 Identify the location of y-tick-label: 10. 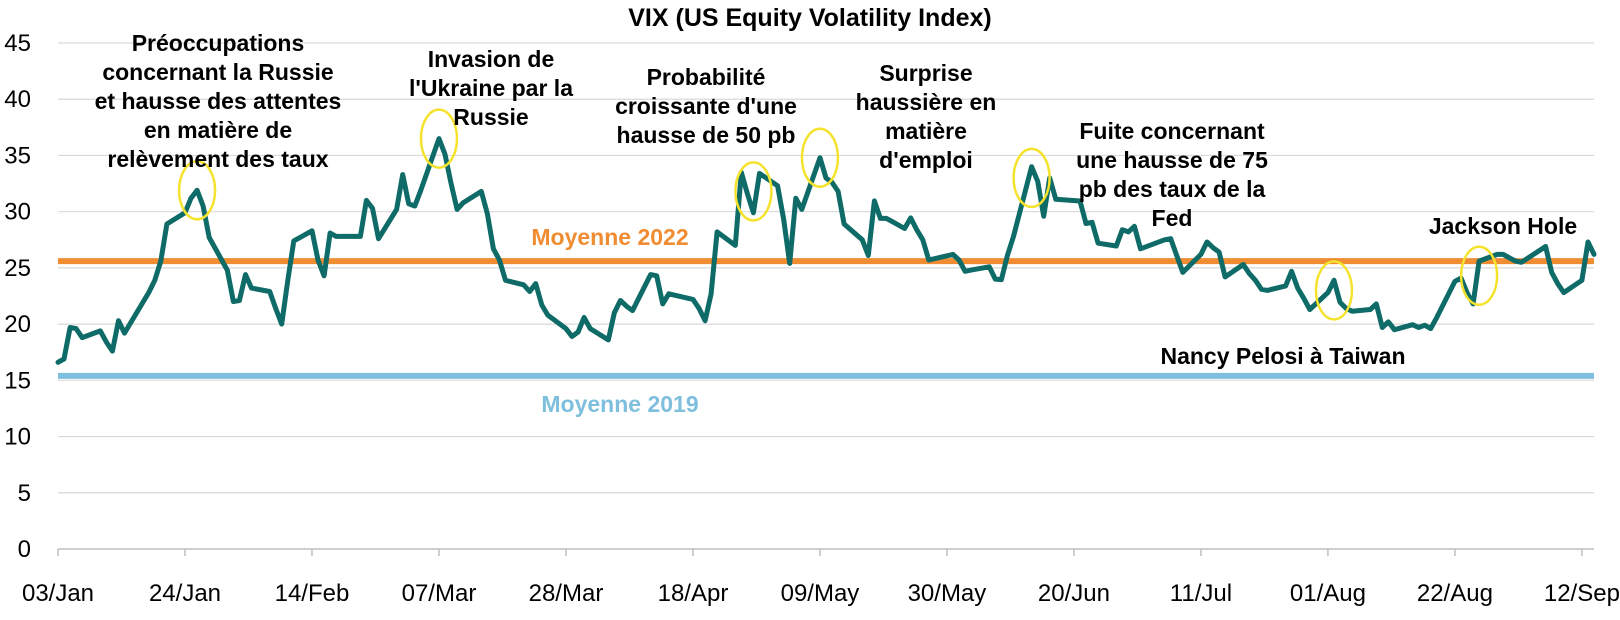
(17, 437).